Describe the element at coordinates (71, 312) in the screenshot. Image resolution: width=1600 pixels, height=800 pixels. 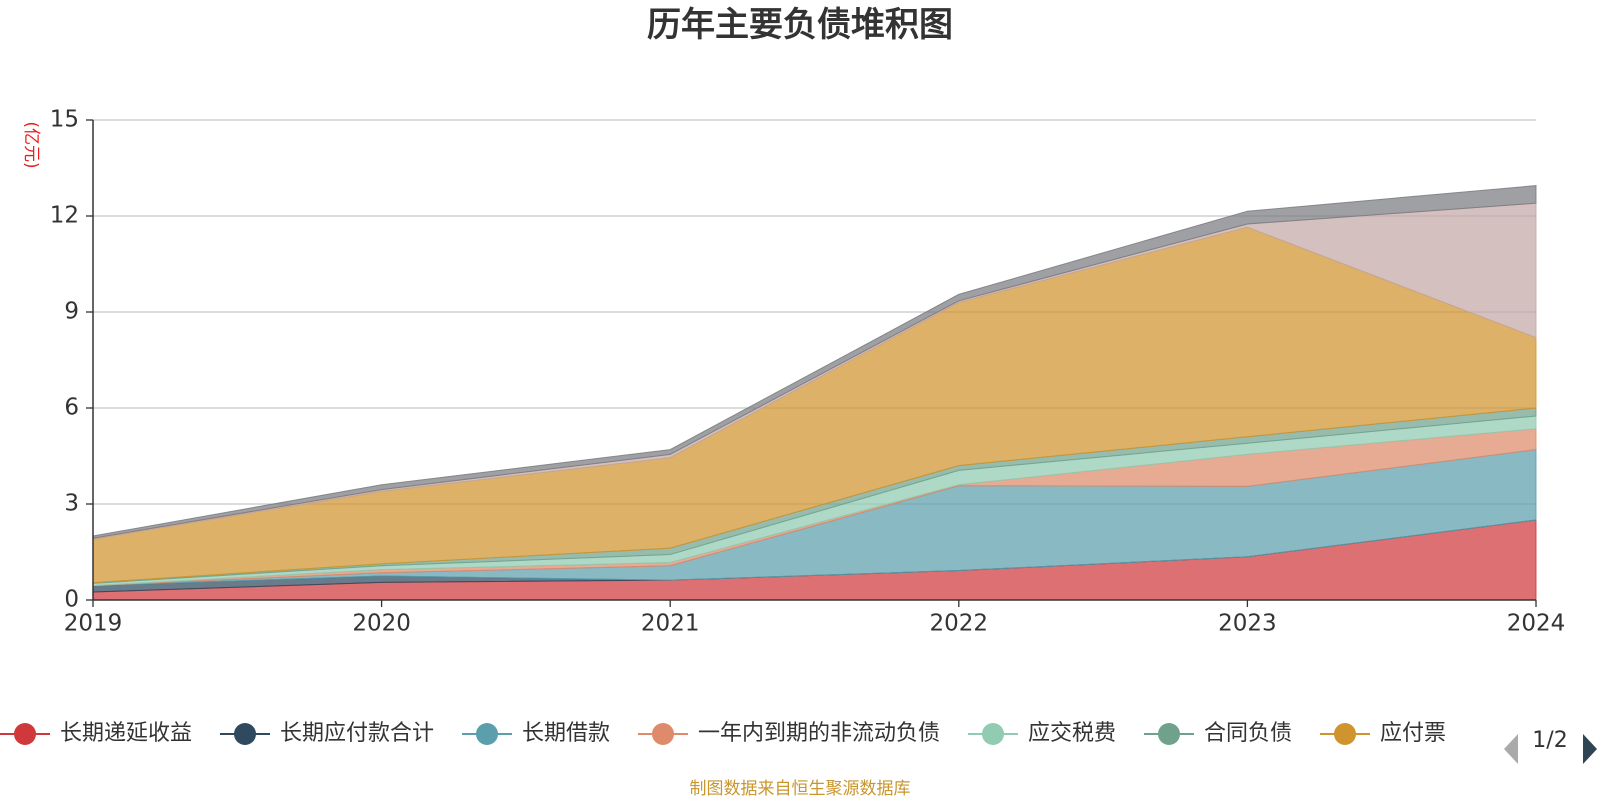
I see `y-tick-label: 9` at that location.